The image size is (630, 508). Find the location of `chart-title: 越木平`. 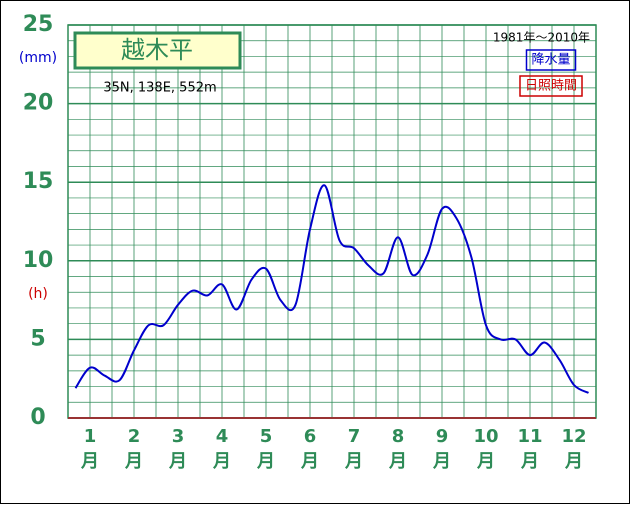

chart-title: 越木平 is located at coordinates (157, 50).